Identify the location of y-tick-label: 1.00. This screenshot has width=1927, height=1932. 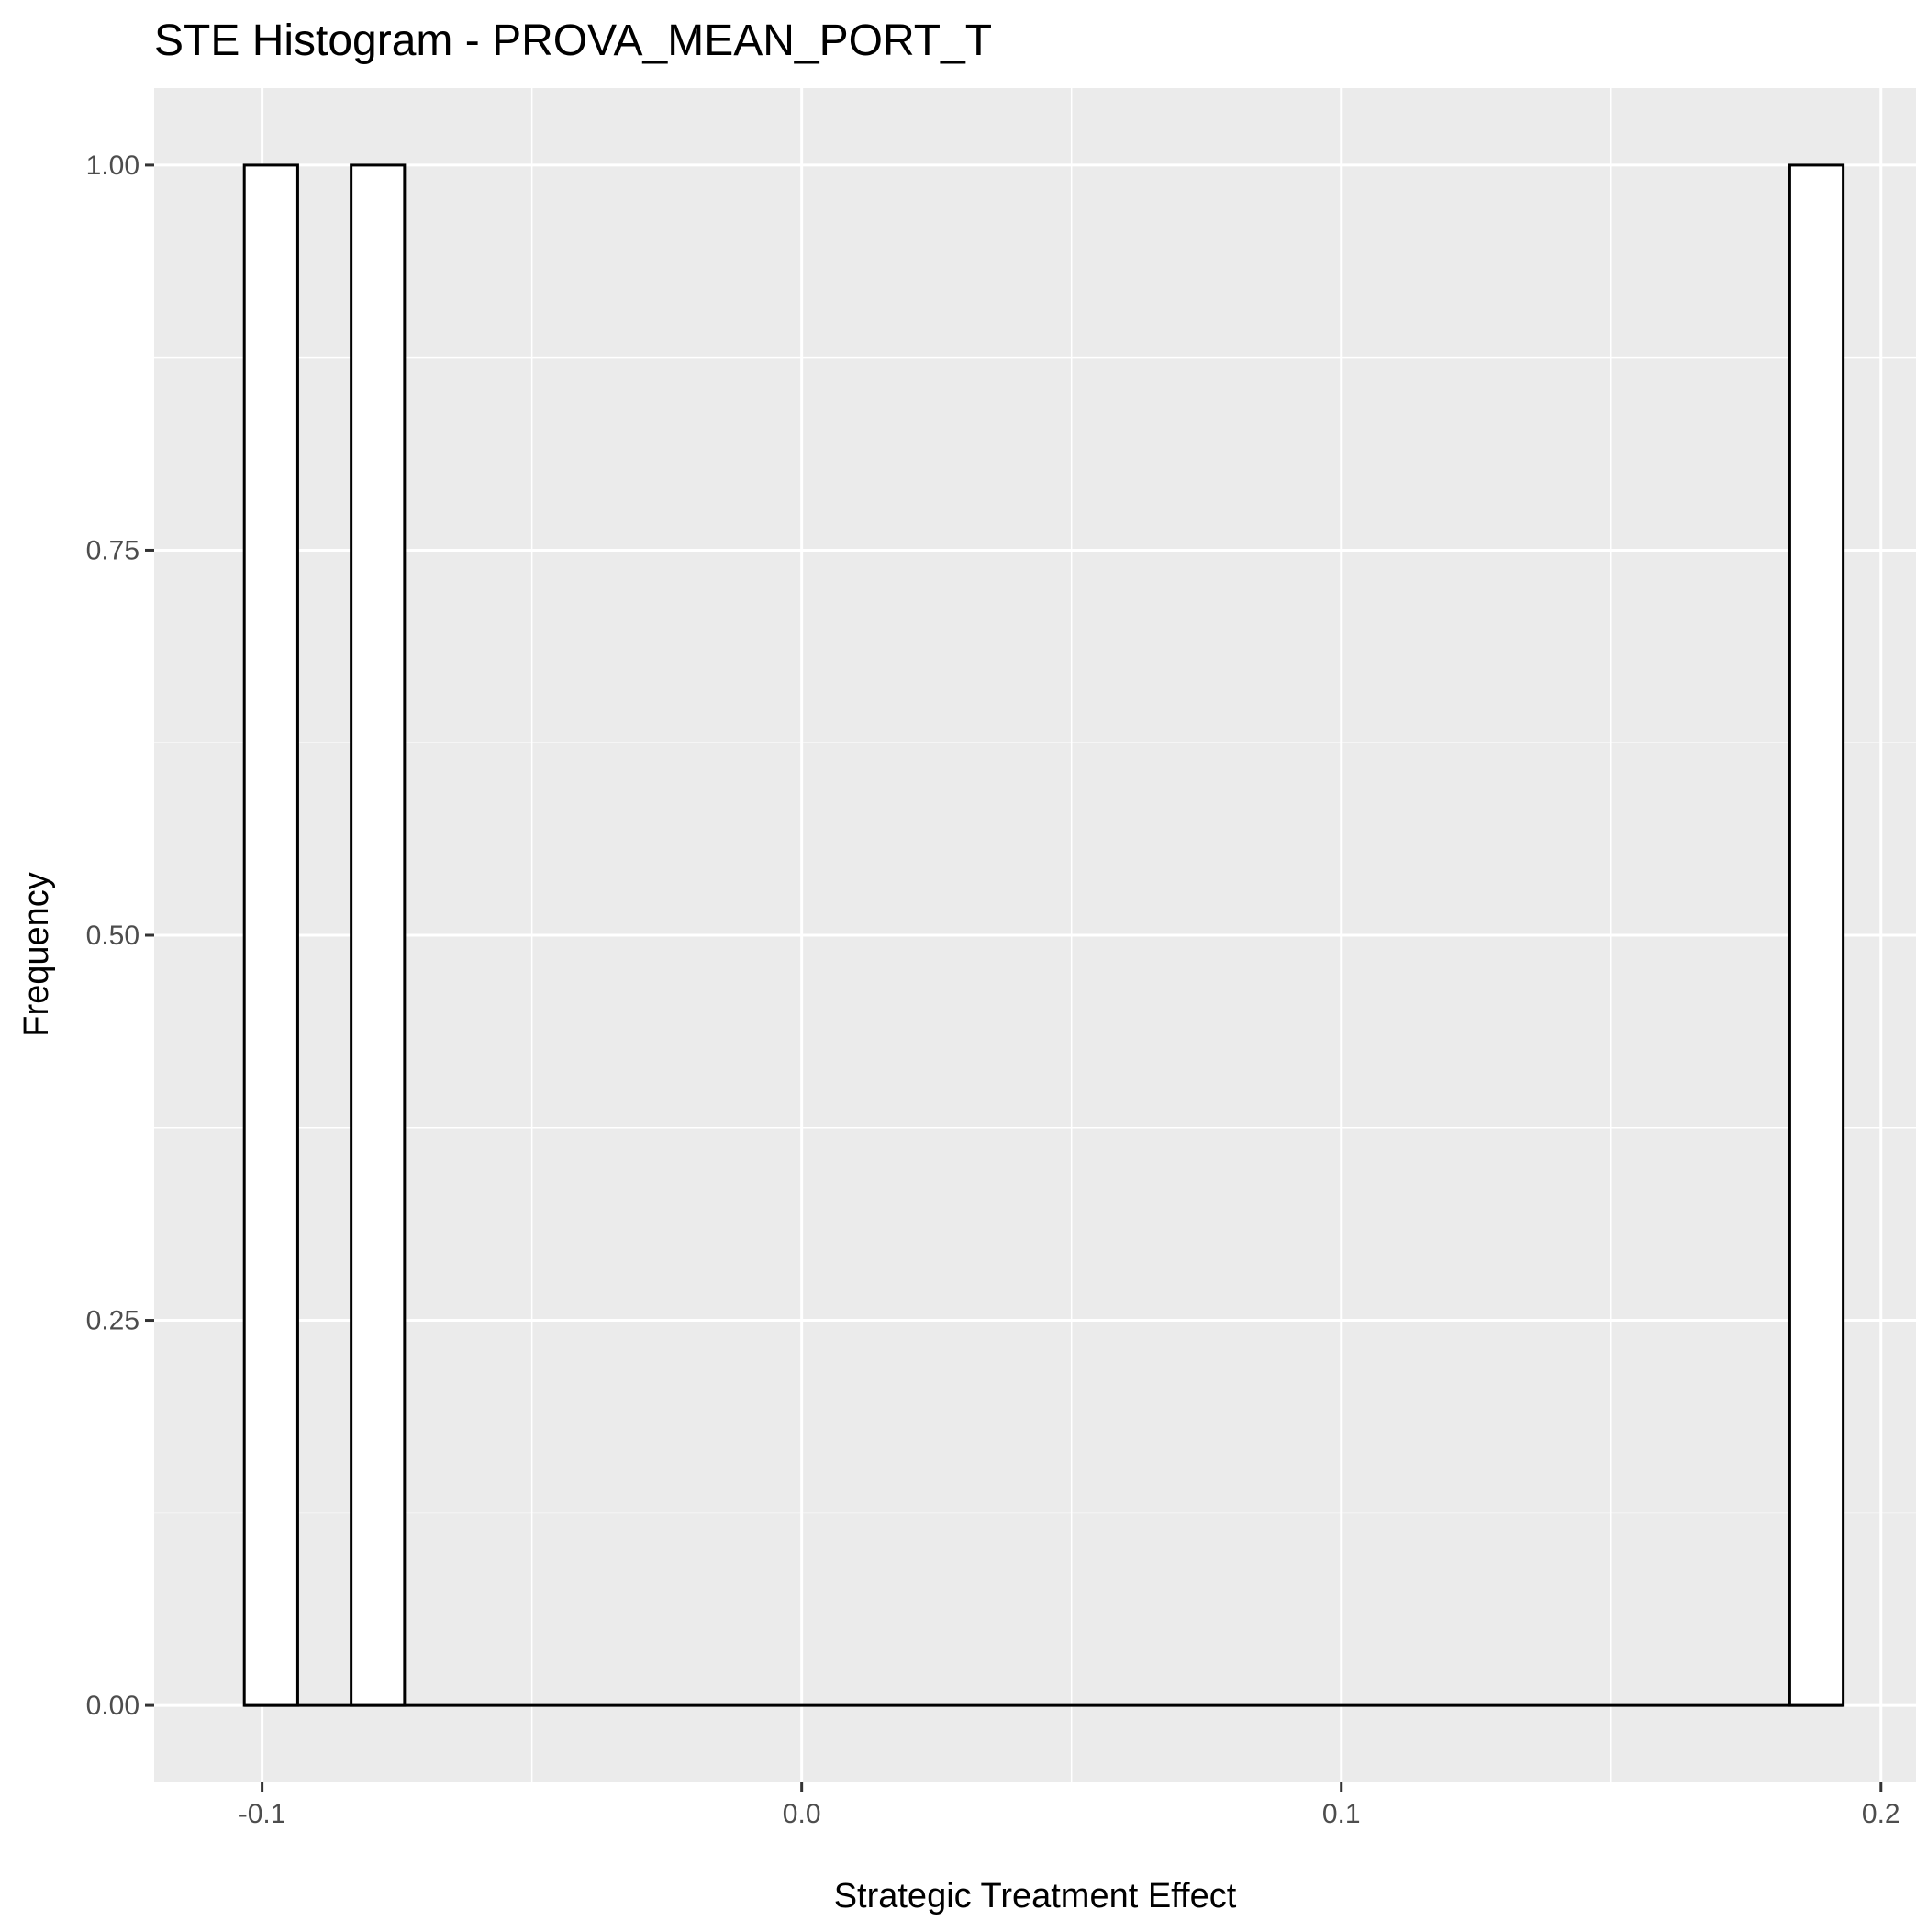
(112, 166).